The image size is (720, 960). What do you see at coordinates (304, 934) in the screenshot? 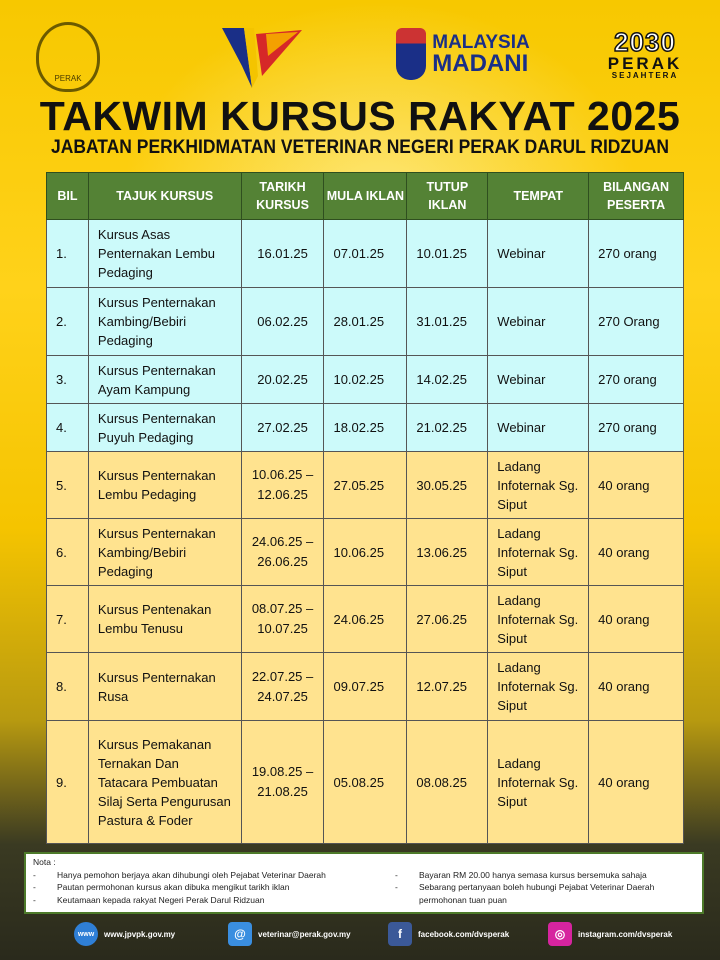
I see `footer-link-text: veterinar@perak.gov.my` at bounding box center [304, 934].